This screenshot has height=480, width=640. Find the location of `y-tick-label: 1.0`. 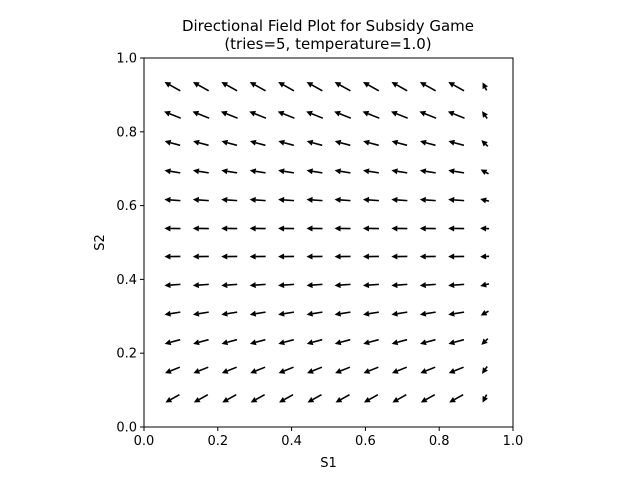

y-tick-label: 1.0 is located at coordinates (126, 59).